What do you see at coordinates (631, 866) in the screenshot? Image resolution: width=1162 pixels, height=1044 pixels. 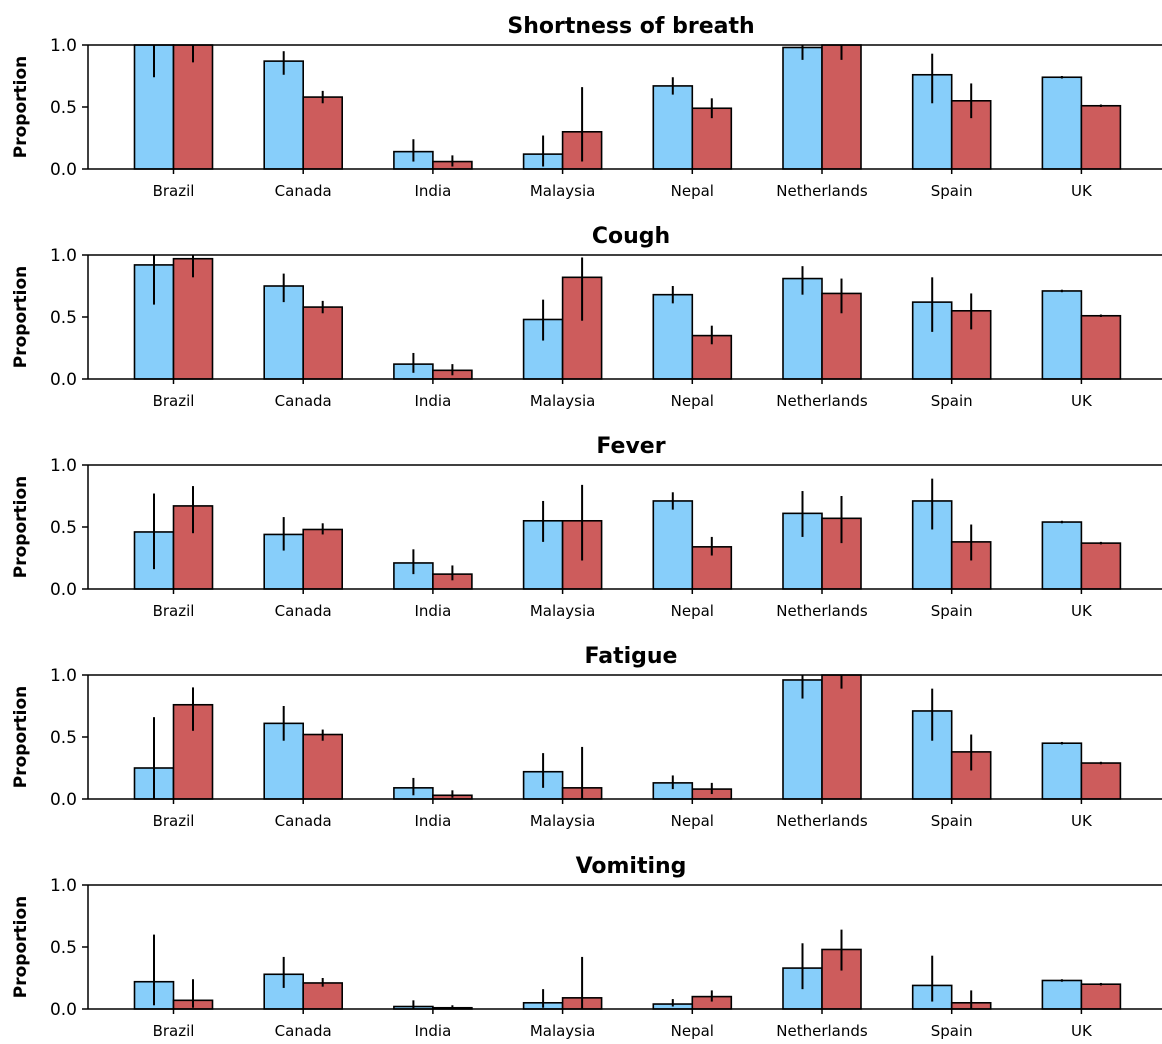 I see `panel-title: Vomiting` at bounding box center [631, 866].